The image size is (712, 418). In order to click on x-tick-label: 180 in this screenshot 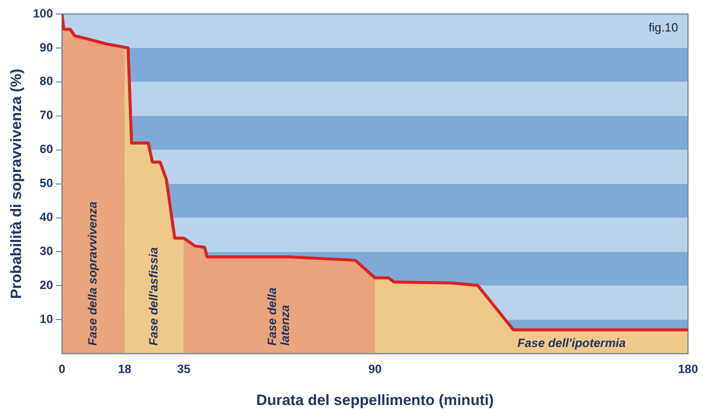, I will do `click(688, 369)`.